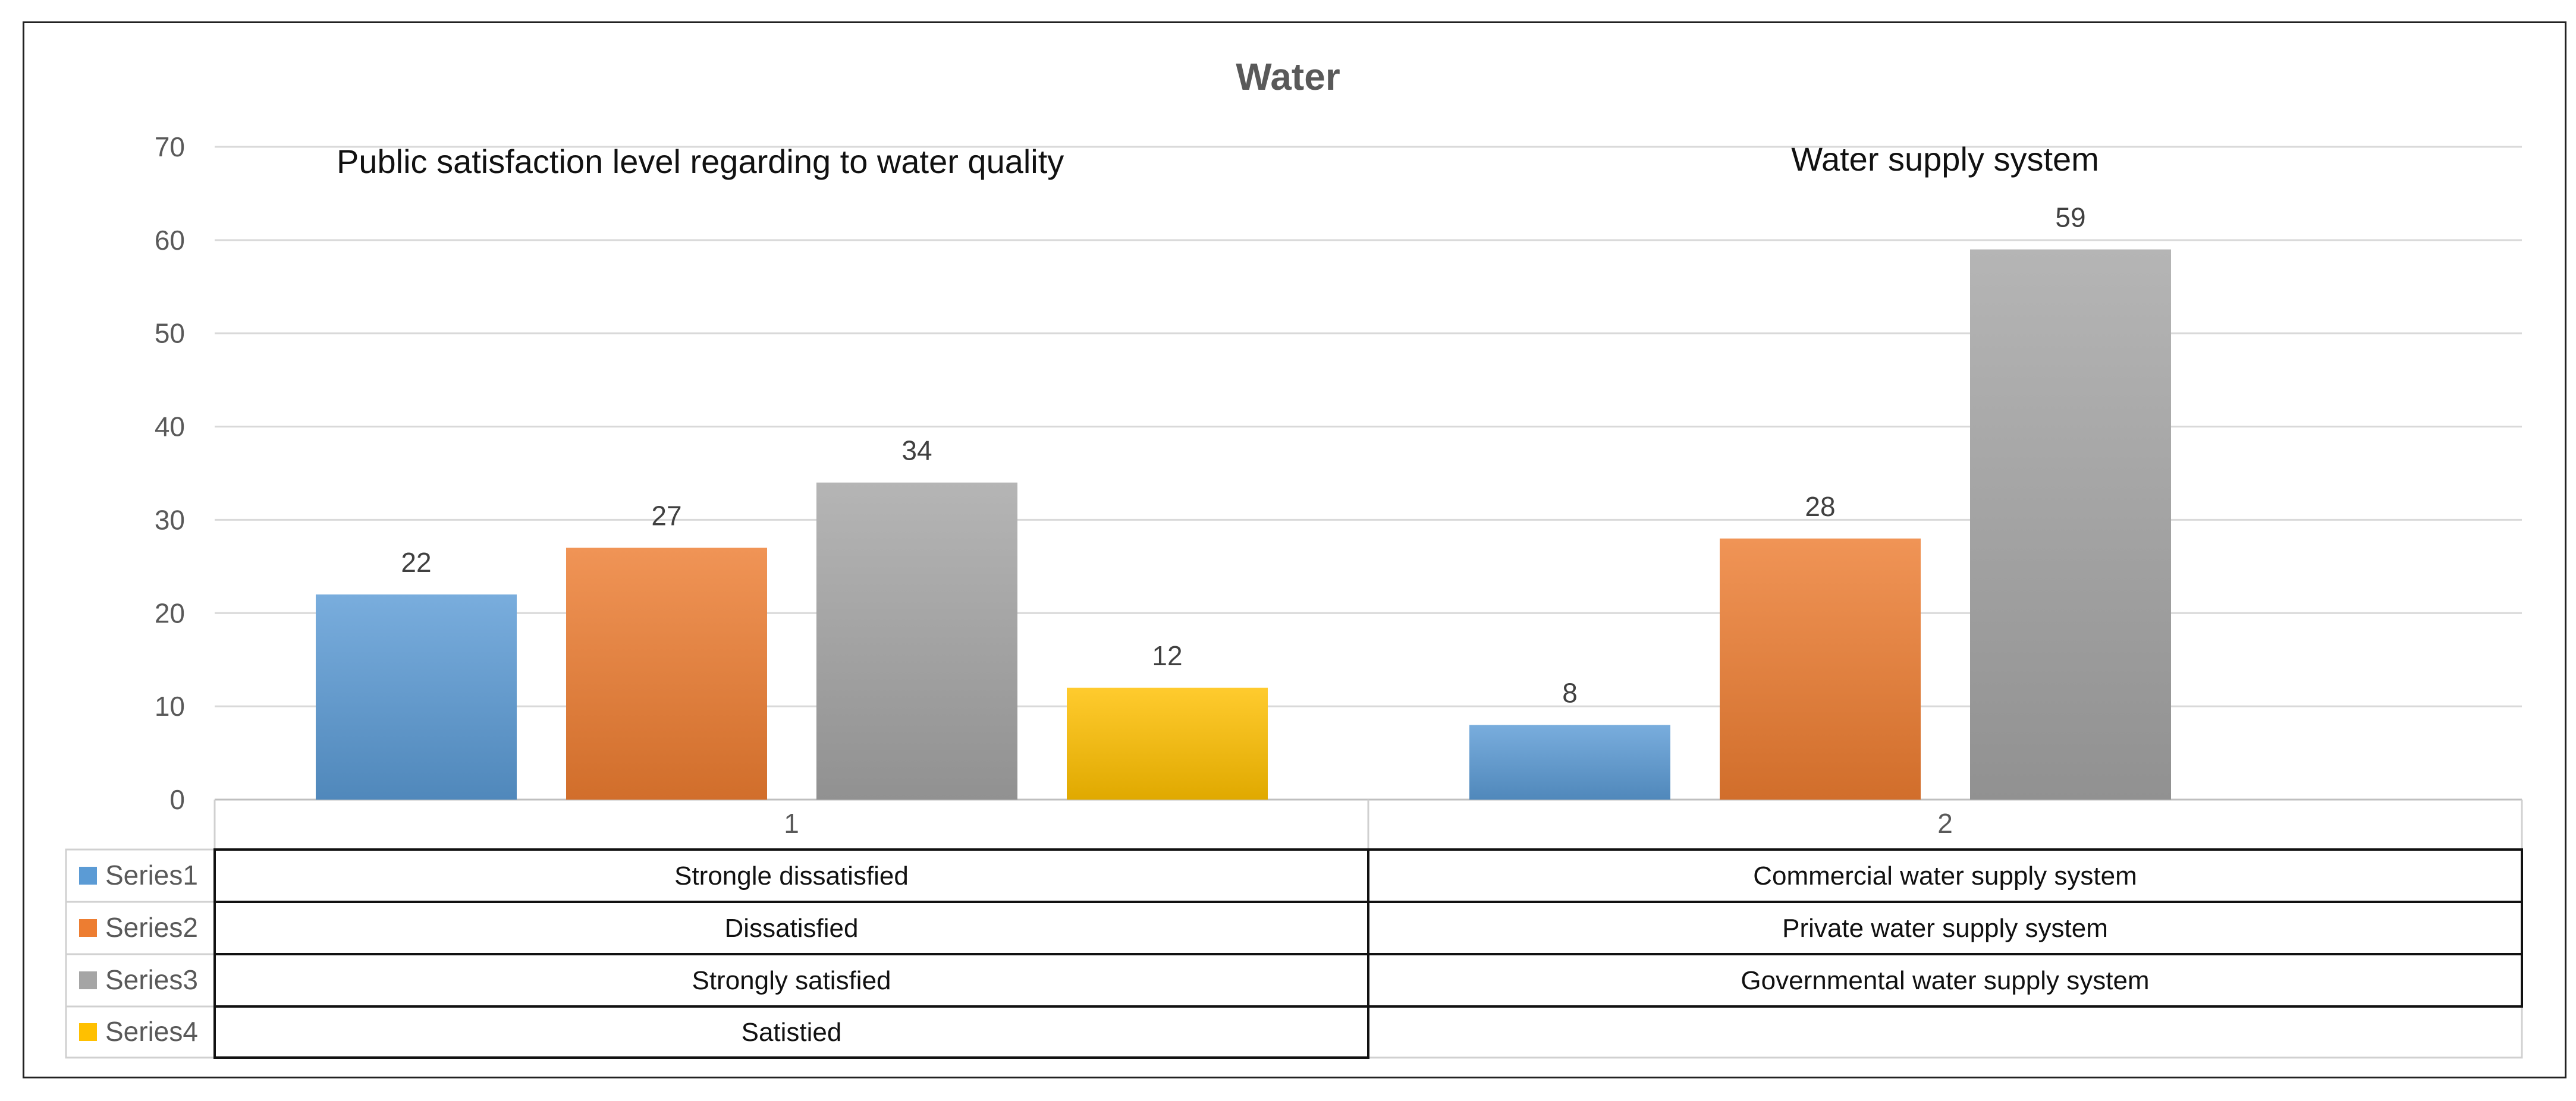 The height and width of the screenshot is (1101, 2576). I want to click on category-label: 2, so click(1945, 823).